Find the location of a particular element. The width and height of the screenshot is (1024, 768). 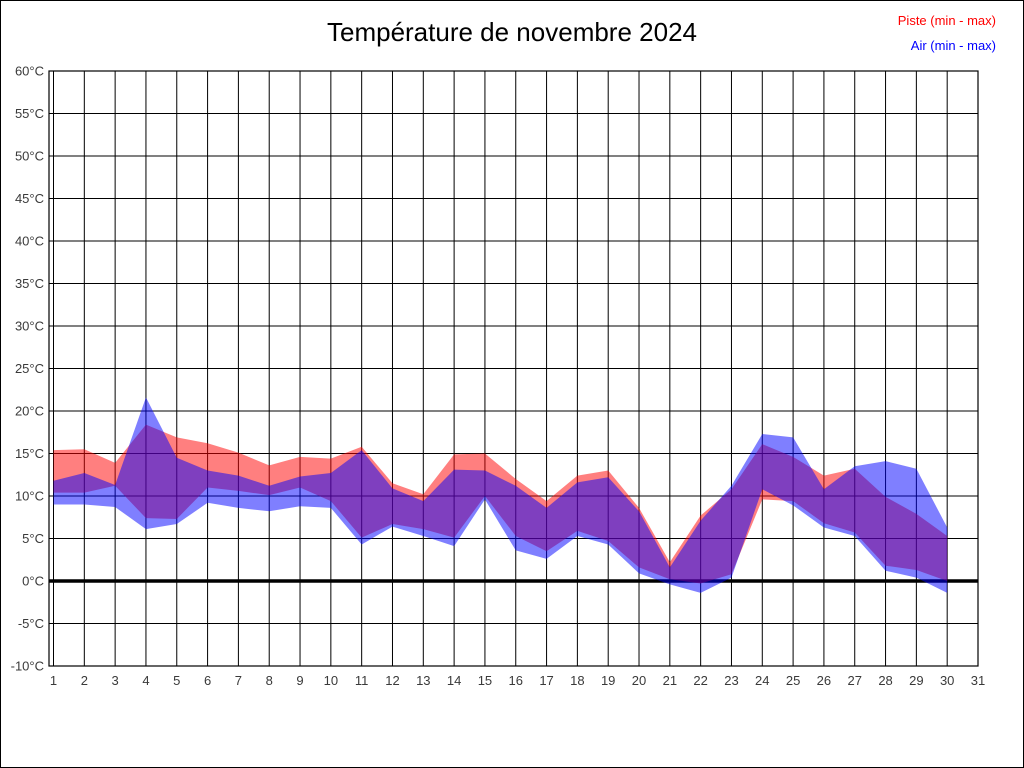

x-tick-label: 10 is located at coordinates (331, 680).